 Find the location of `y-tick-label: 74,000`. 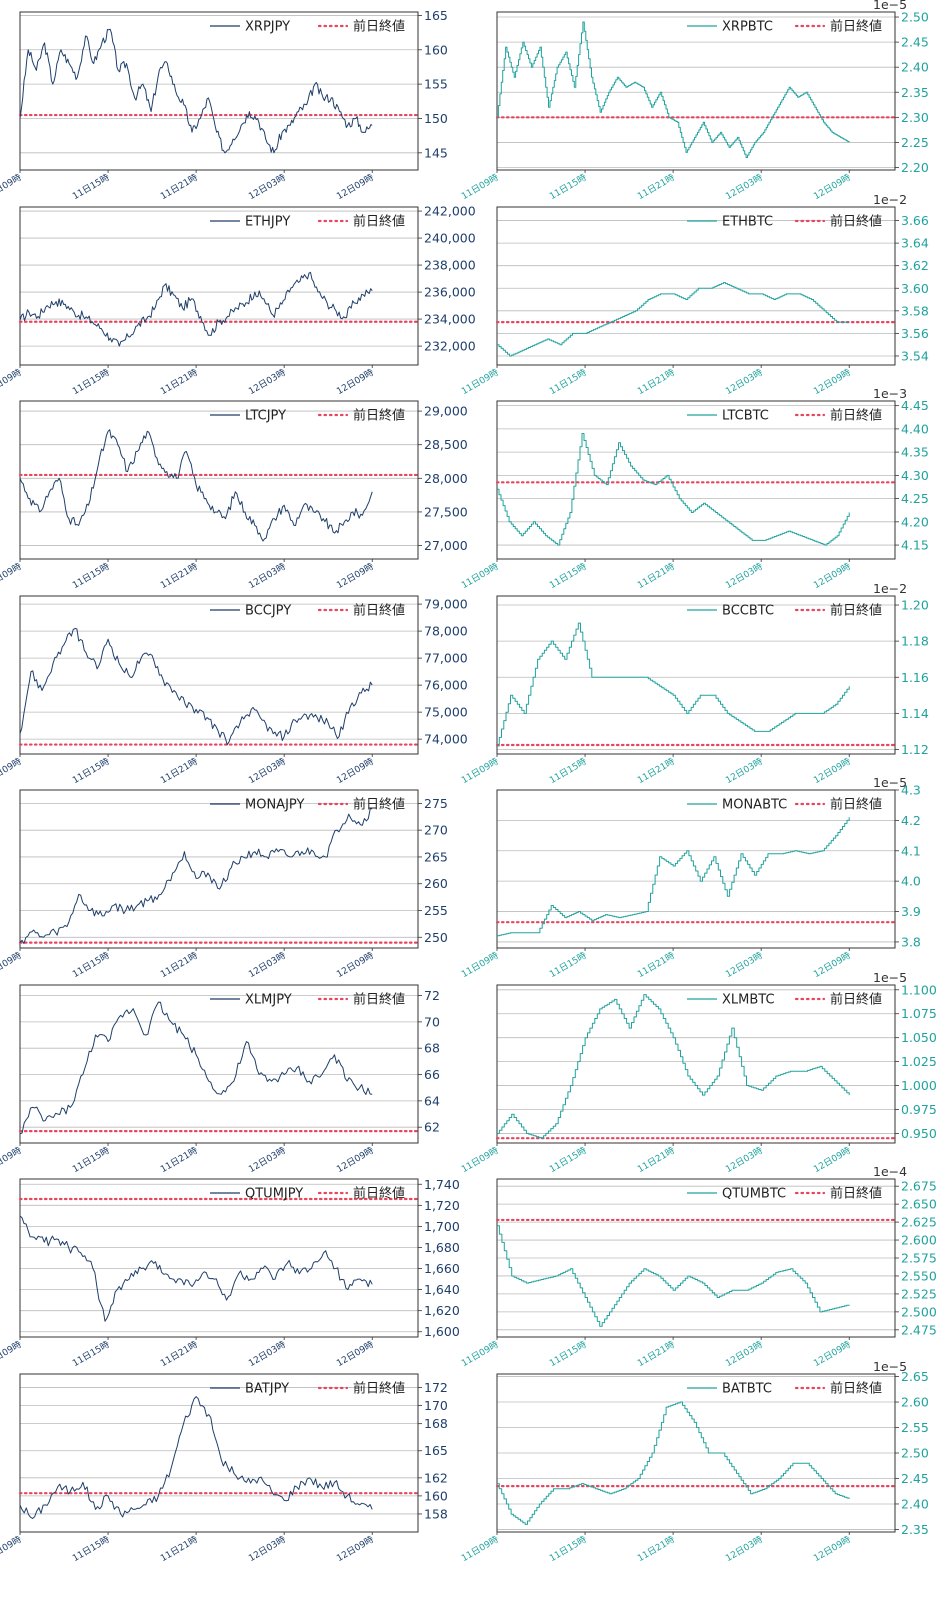

y-tick-label: 74,000 is located at coordinates (446, 738).